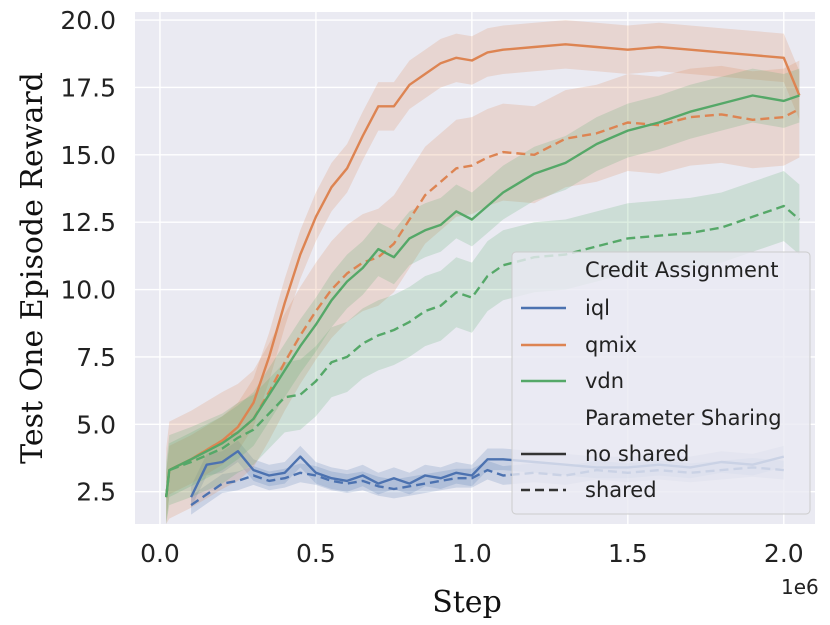 The height and width of the screenshot is (625, 830). What do you see at coordinates (160, 553) in the screenshot?
I see `x-tick-label: 0.0` at bounding box center [160, 553].